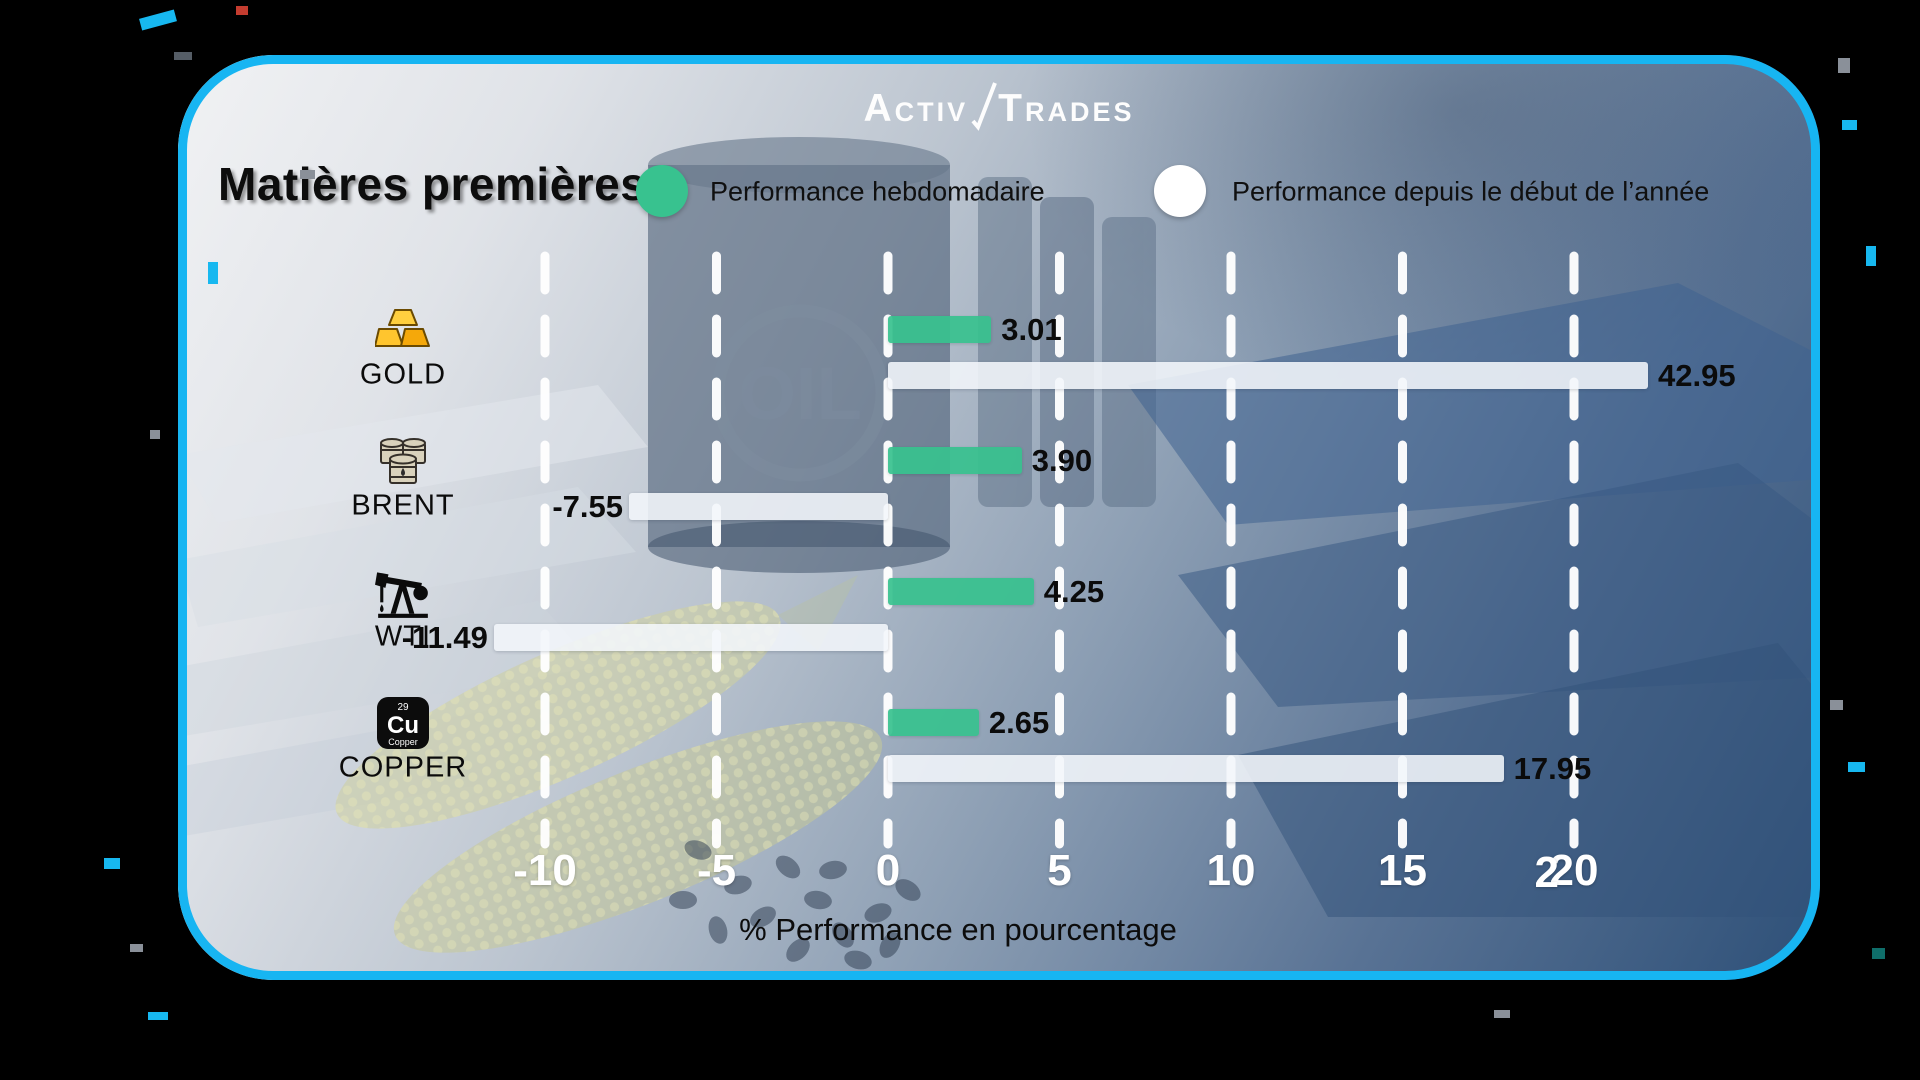 The width and height of the screenshot is (1920, 1080). What do you see at coordinates (1471, 191) in the screenshot?
I see `legend-label: Performance depuis le début de l’année` at bounding box center [1471, 191].